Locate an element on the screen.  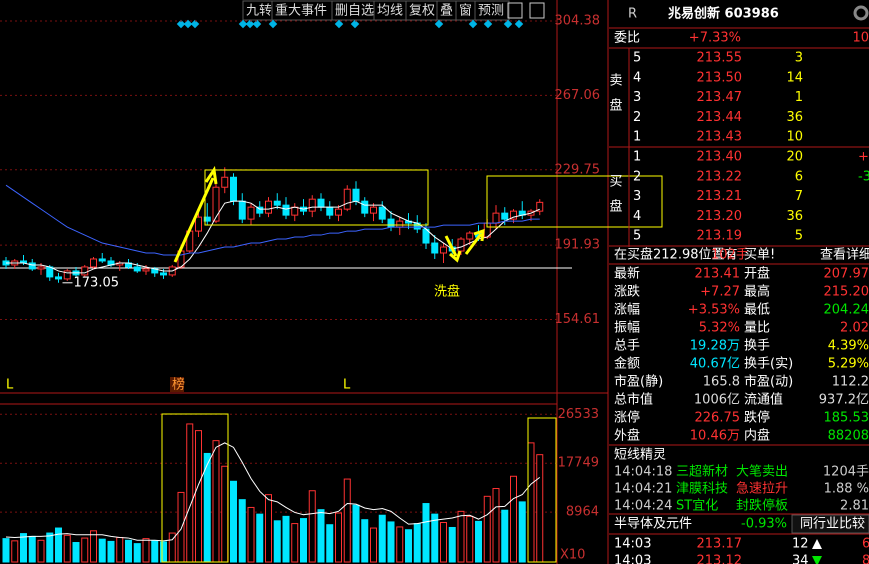
toolbar-label: 重大事件 is located at coordinates (301, 11).